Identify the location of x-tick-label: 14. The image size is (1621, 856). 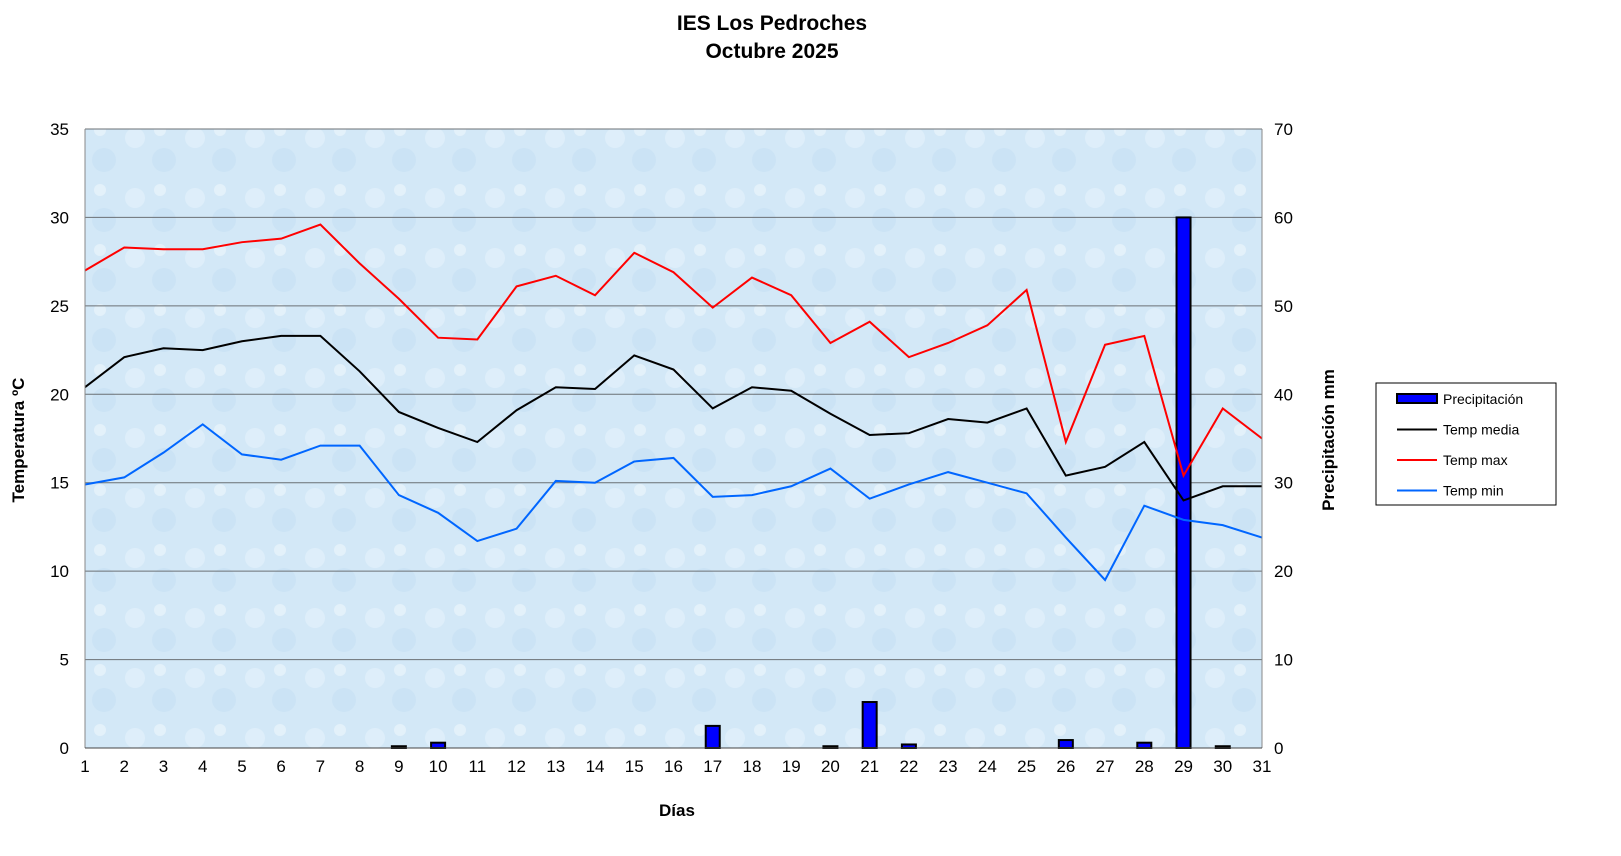
(595, 766).